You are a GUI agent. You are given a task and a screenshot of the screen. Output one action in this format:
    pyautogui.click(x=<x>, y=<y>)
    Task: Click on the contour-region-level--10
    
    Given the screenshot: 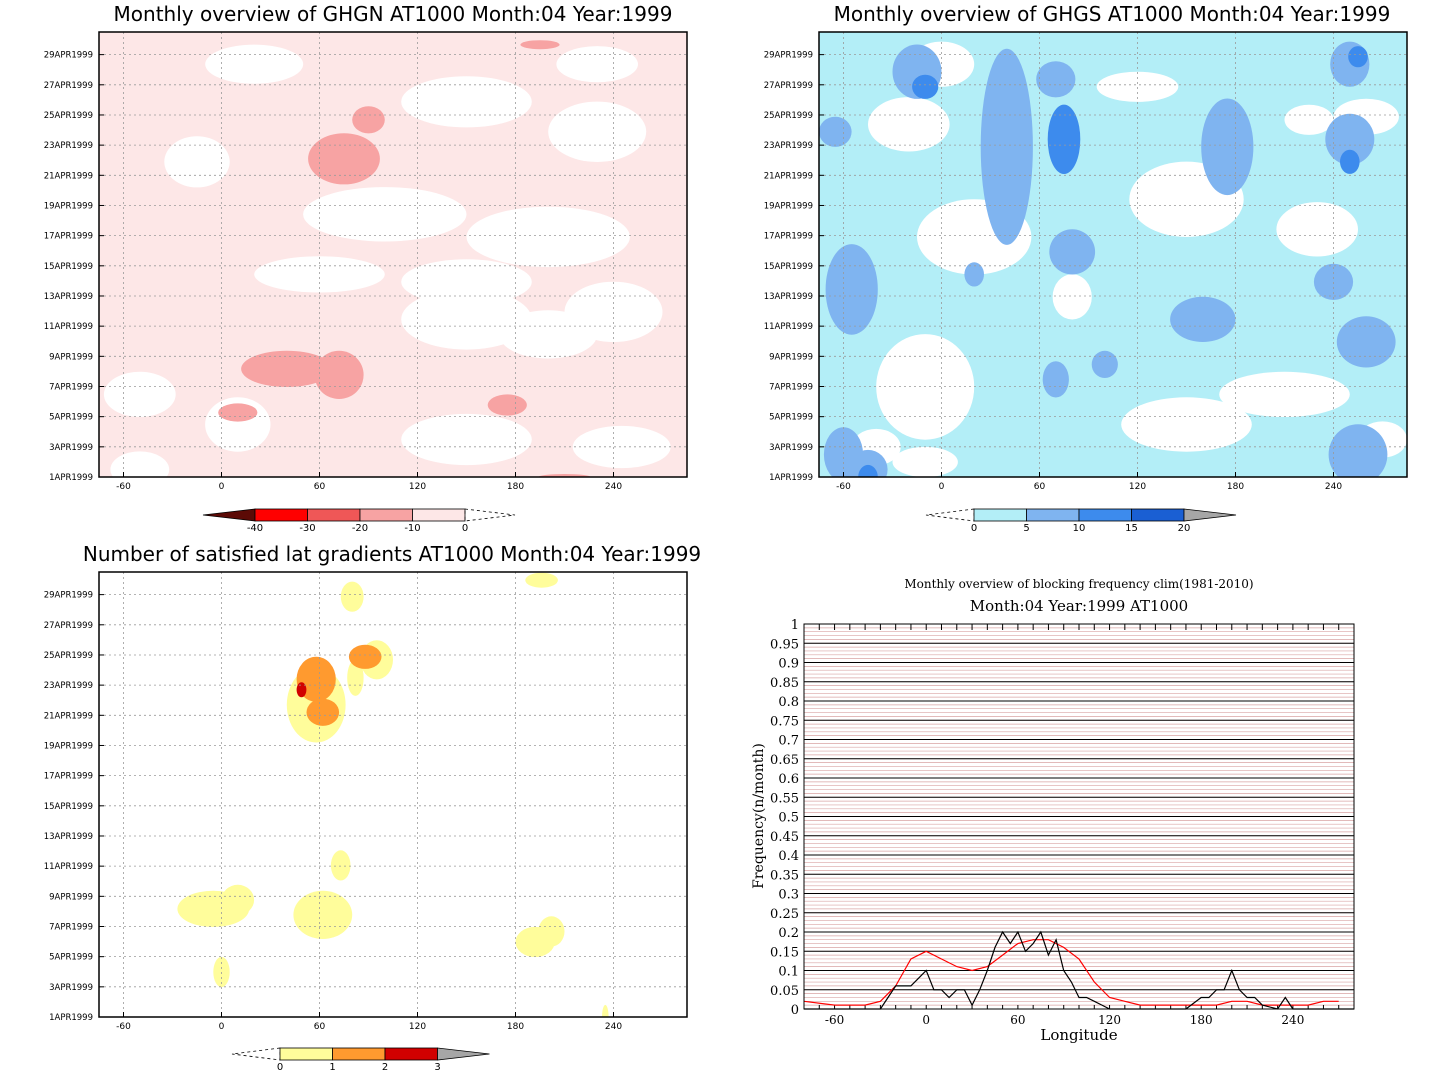 What is the action you would take?
    pyautogui.click(x=344, y=159)
    